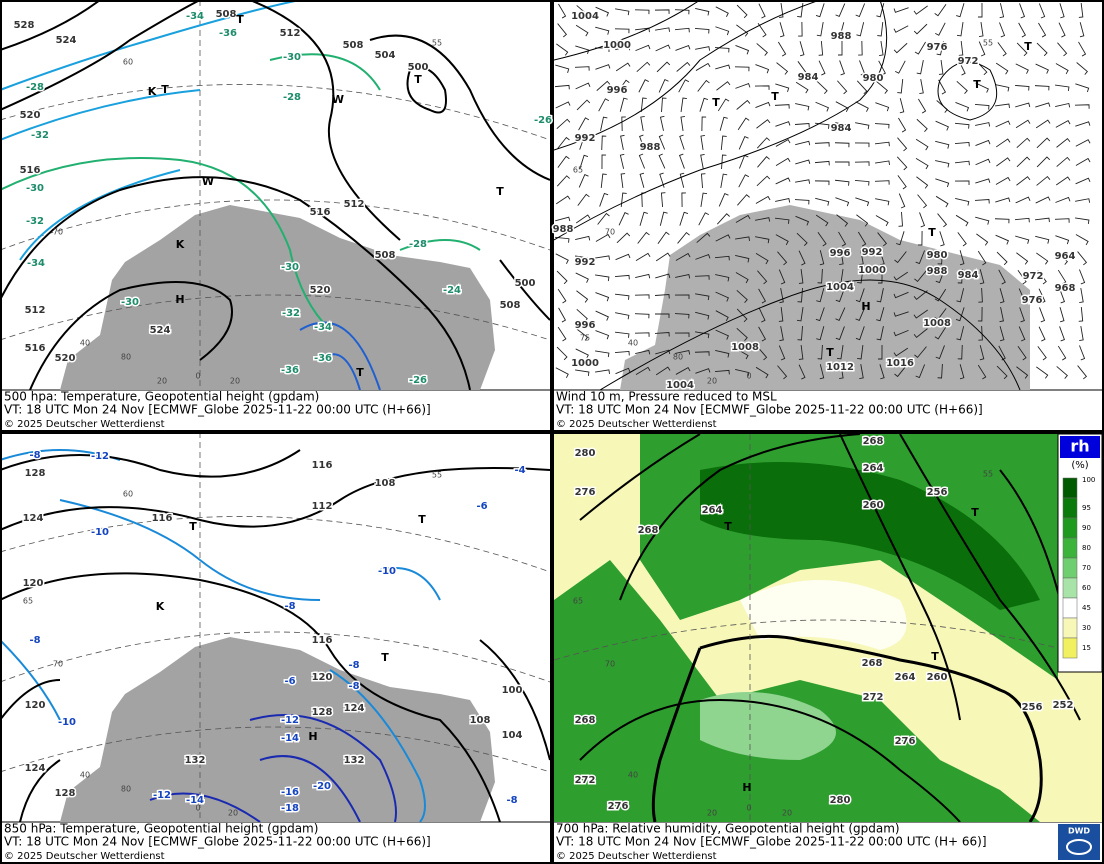 The width and height of the screenshot is (1104, 864). What do you see at coordinates (872, 252) in the screenshot?
I see `contour-label: 992` at bounding box center [872, 252].